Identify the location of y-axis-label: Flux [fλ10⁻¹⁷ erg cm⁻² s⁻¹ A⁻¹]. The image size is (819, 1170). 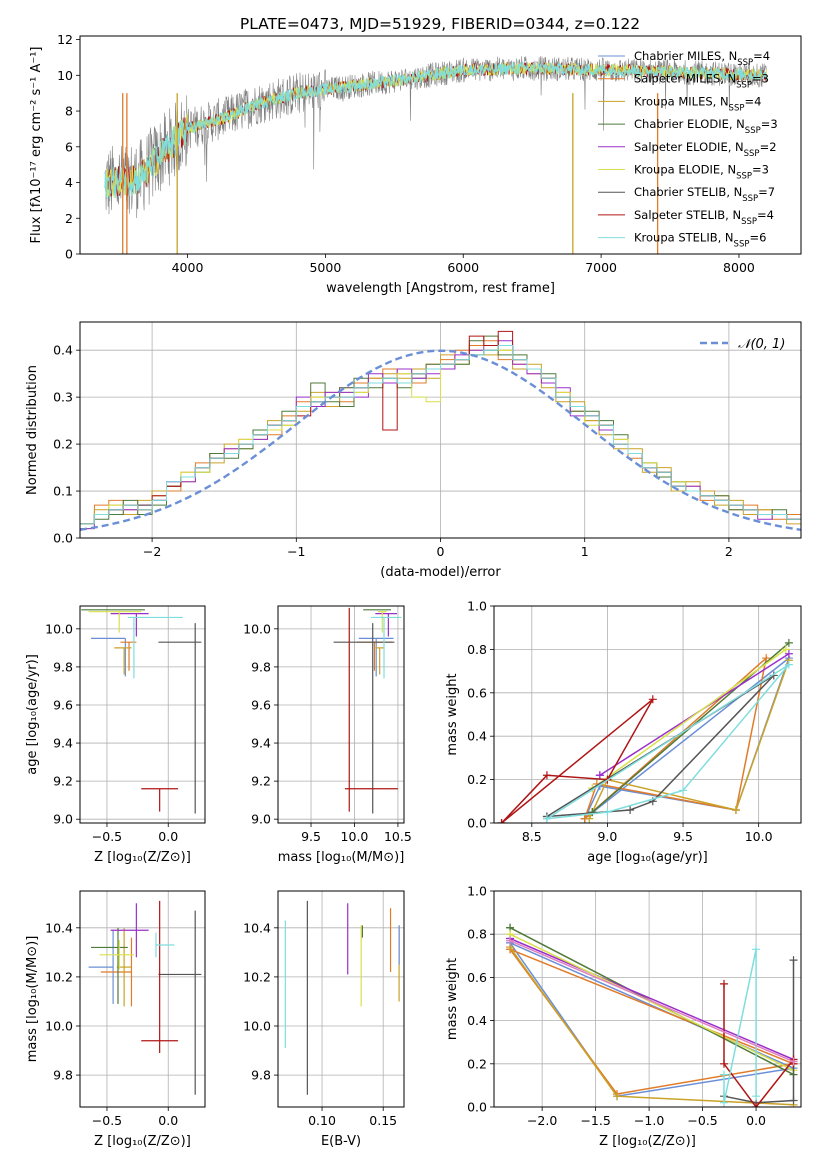
(36, 145).